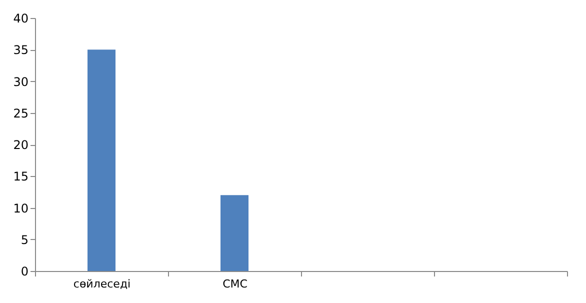 This screenshot has width=586, height=303. What do you see at coordinates (20, 113) in the screenshot?
I see `y-tick-label: 25` at bounding box center [20, 113].